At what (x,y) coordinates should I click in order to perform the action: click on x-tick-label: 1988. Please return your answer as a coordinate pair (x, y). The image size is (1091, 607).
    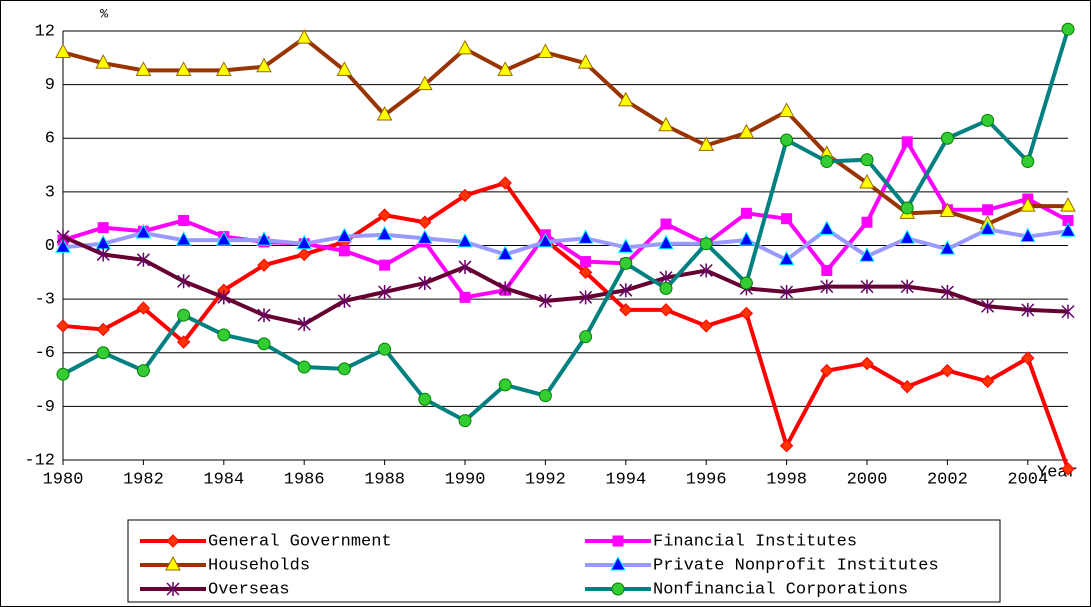
    Looking at the image, I should click on (384, 479).